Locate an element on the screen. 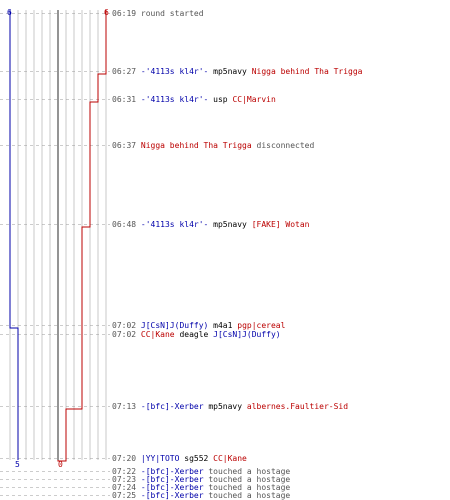 The width and height of the screenshot is (450, 500). event-row: 07:23 -[bfc]-Xerber touched a hostage is located at coordinates (201, 479).